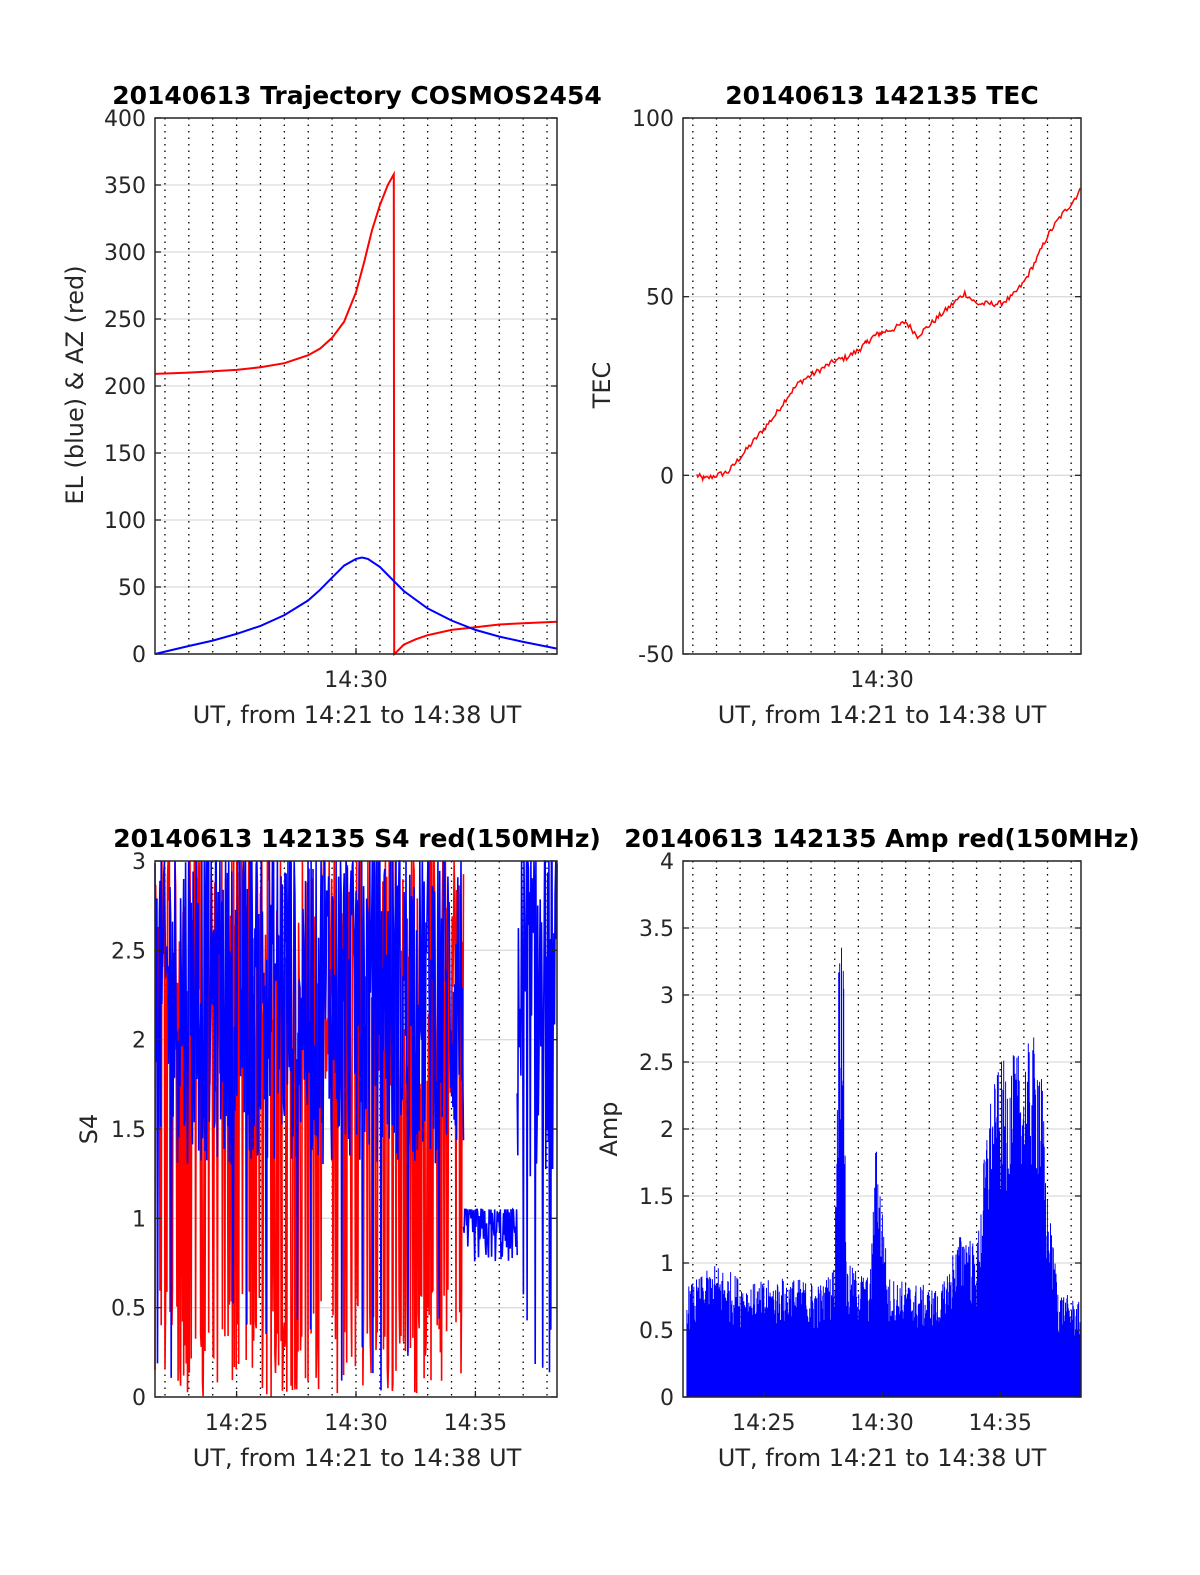  I want to click on amp-series-bars, so click(884, 1172).